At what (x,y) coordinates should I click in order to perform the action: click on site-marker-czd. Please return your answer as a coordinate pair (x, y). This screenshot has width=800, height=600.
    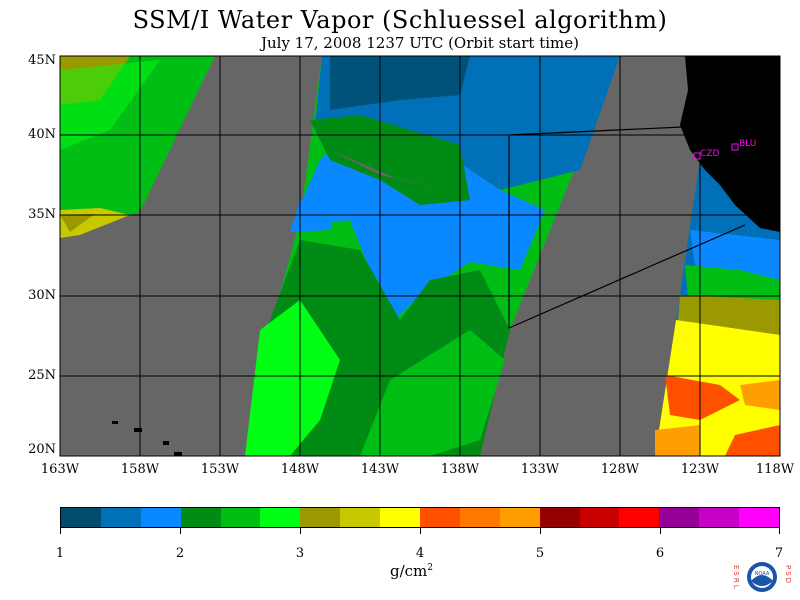
    Looking at the image, I should click on (697, 156).